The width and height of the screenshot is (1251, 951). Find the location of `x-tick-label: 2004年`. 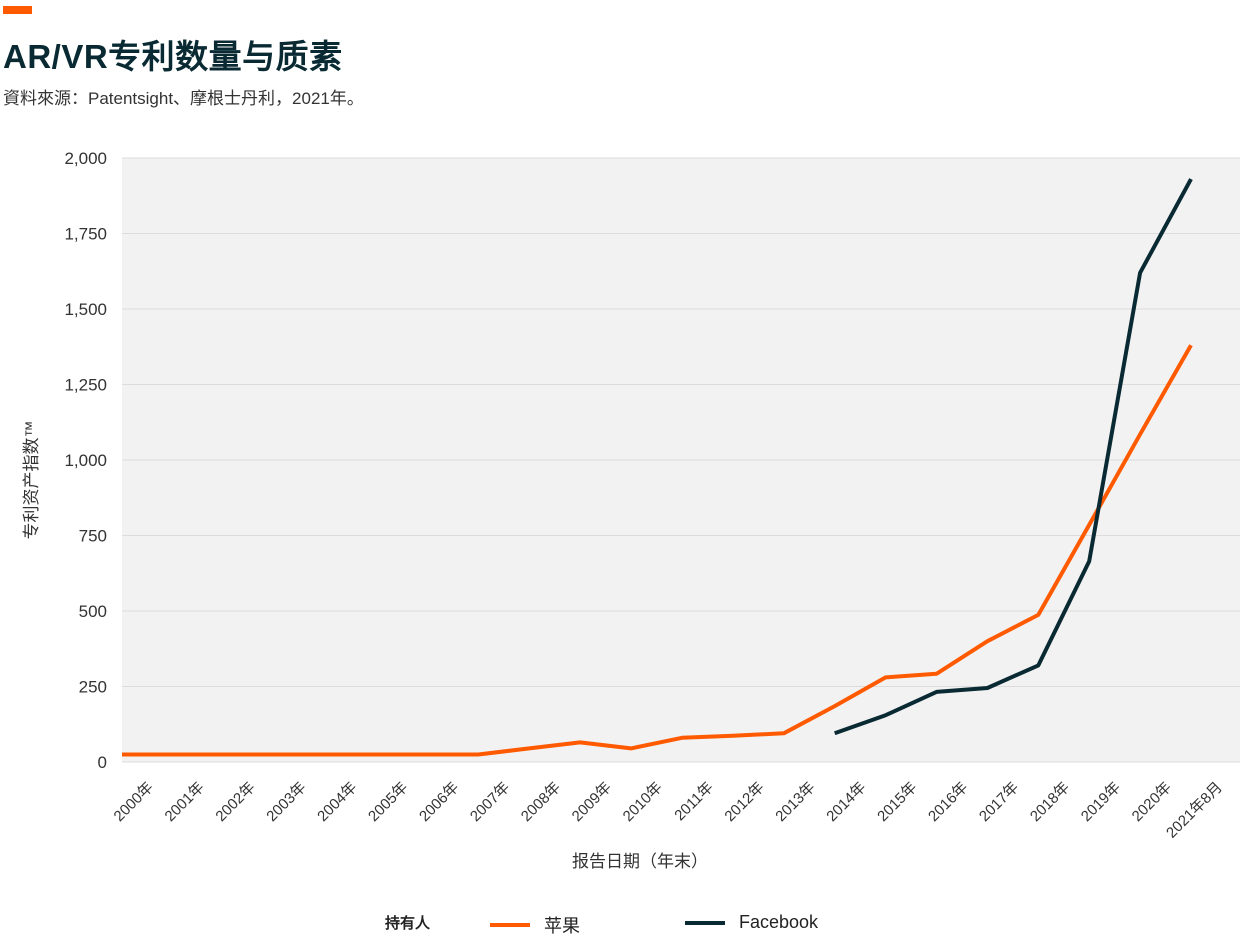

x-tick-label: 2004年 is located at coordinates (337, 802).